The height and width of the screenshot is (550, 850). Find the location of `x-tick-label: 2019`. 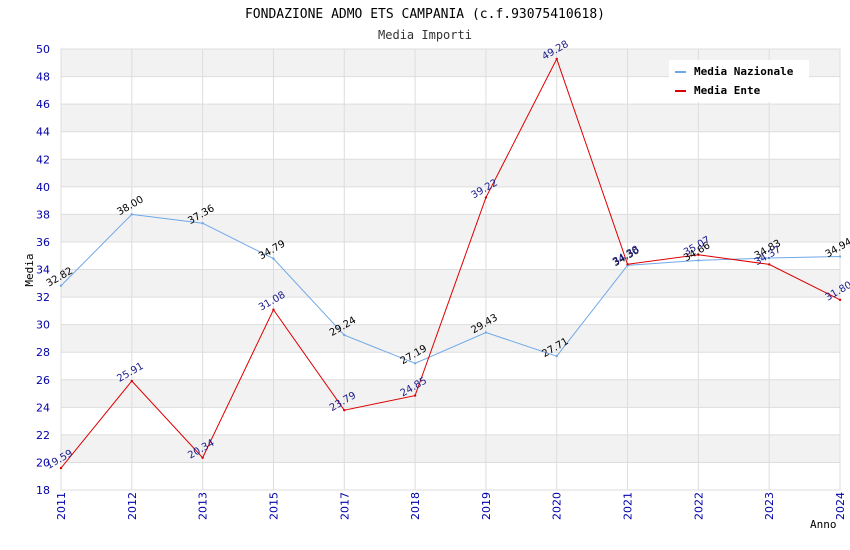

x-tick-label: 2019 is located at coordinates (486, 506).